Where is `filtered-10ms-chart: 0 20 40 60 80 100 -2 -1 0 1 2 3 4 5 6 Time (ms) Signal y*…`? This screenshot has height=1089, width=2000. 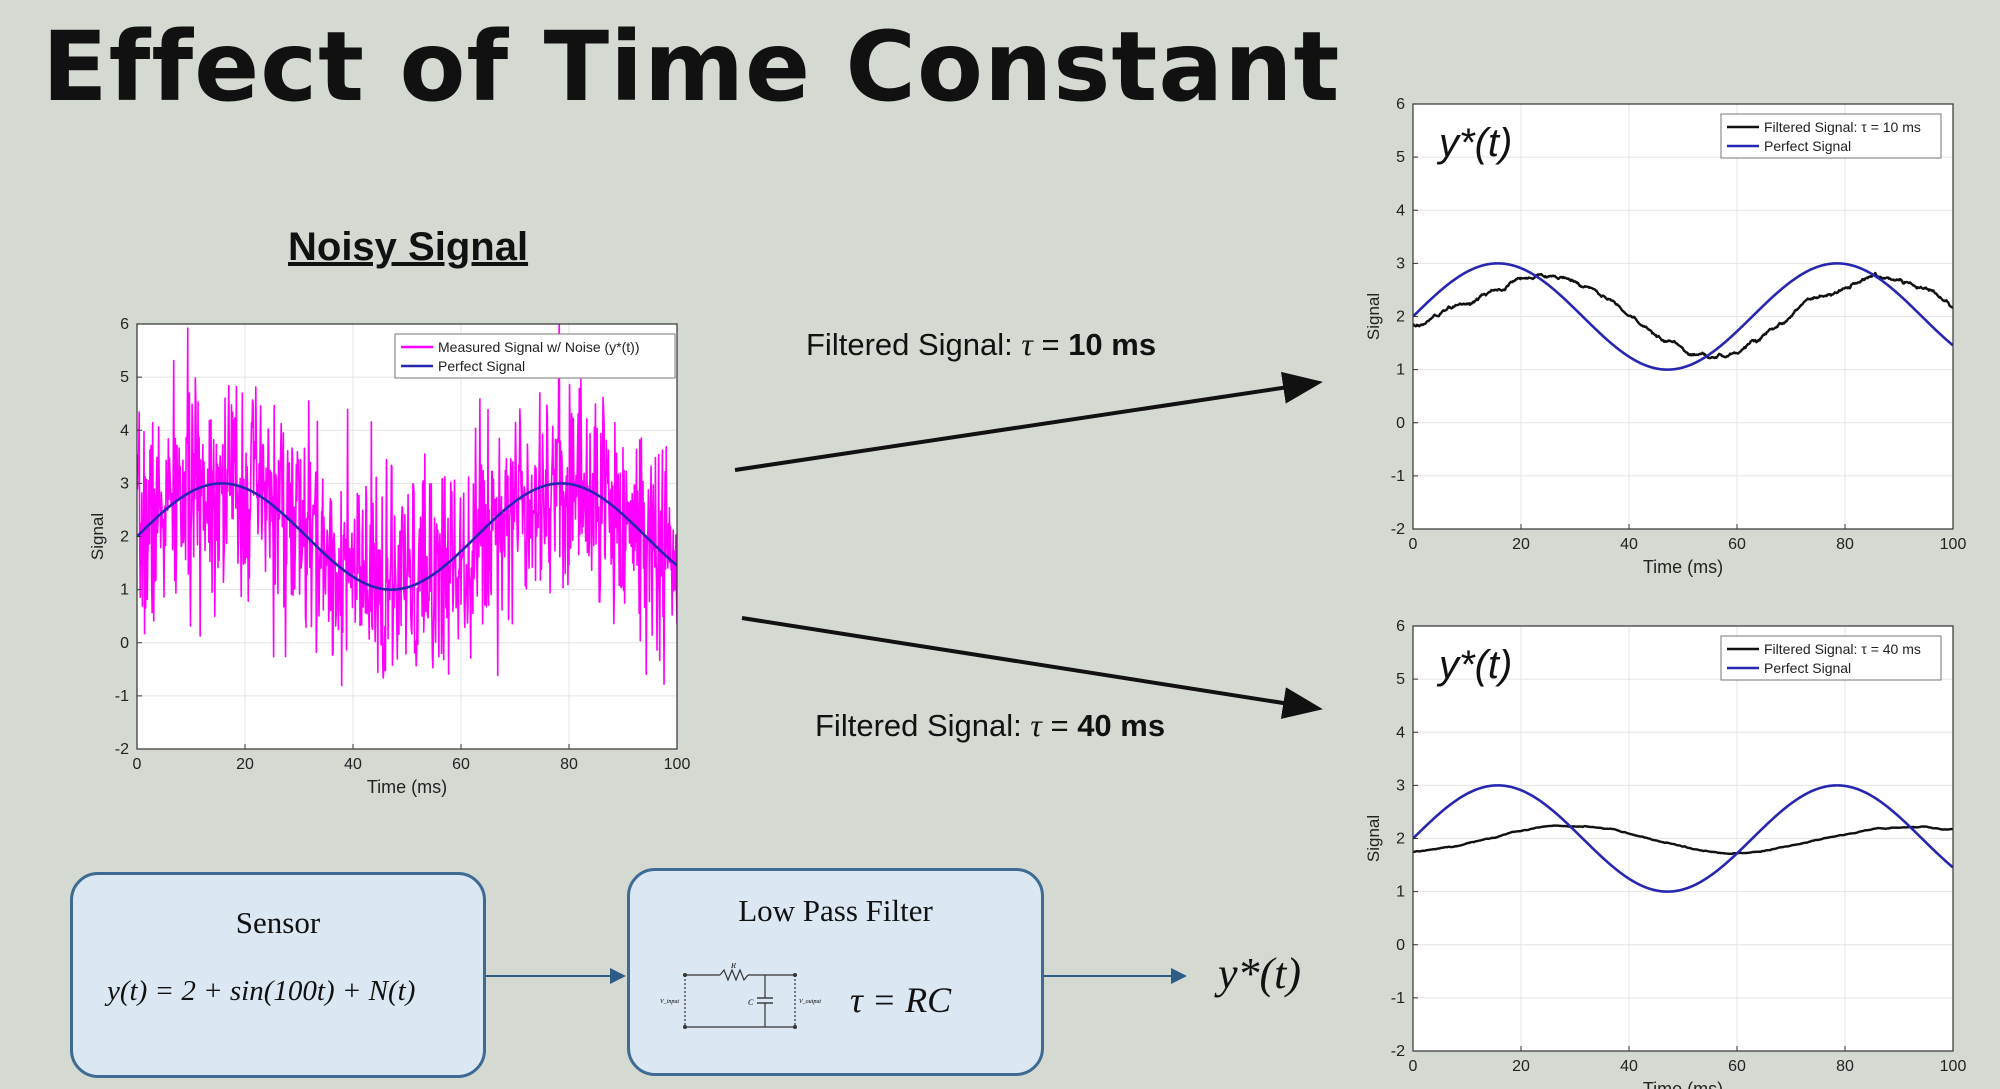
filtered-10ms-chart: 0 20 40 60 80 100 -2 -1 0 1 2 3 4 5 6 Time (ms) Signal y*… is located at coordinates (1665, 336).